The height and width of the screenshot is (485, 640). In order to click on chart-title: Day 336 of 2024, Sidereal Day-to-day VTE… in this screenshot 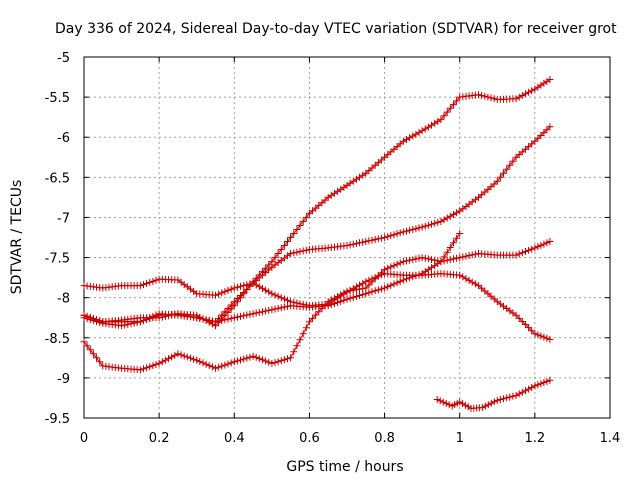, I will do `click(336, 29)`.